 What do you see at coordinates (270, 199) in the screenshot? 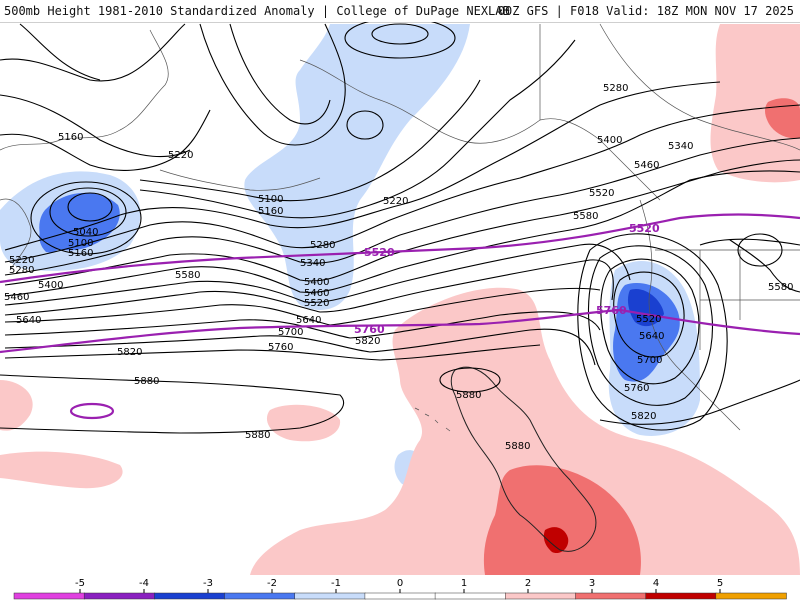
I see `label-5100-mid: 5100` at bounding box center [270, 199].